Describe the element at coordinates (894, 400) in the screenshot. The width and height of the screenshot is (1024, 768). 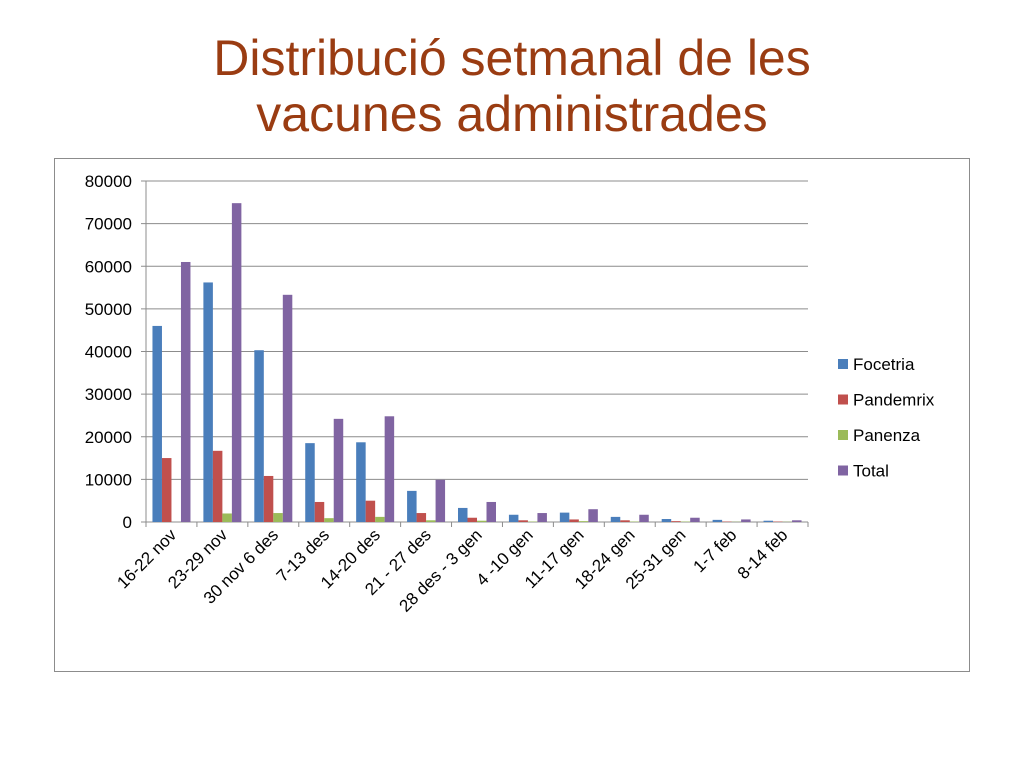
I see `legend-label-pandemrix: Pandemrix` at that location.